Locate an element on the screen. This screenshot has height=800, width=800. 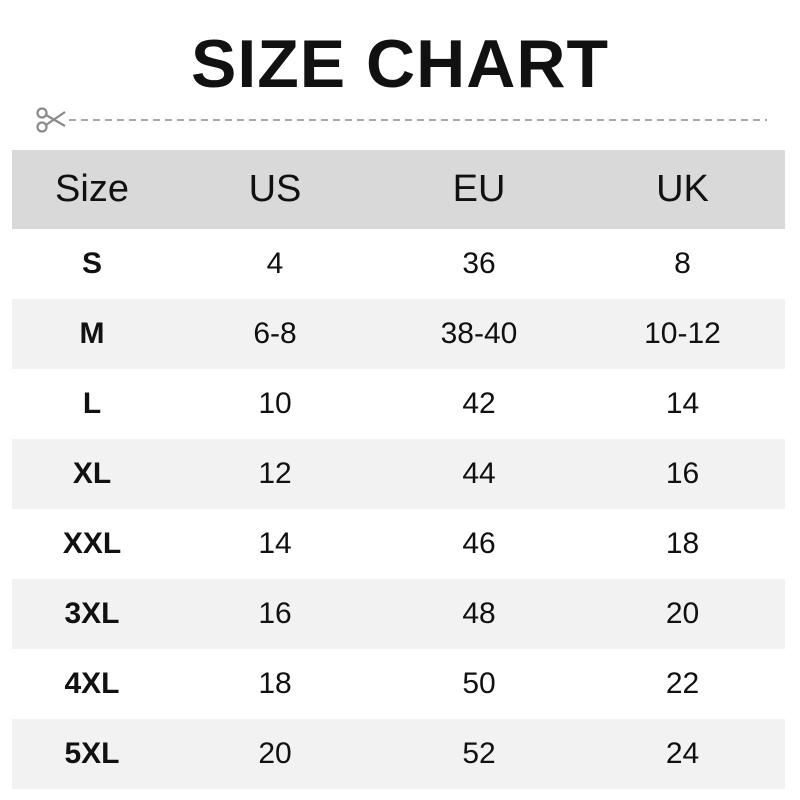
cell-uk: 18 is located at coordinates (682, 543).